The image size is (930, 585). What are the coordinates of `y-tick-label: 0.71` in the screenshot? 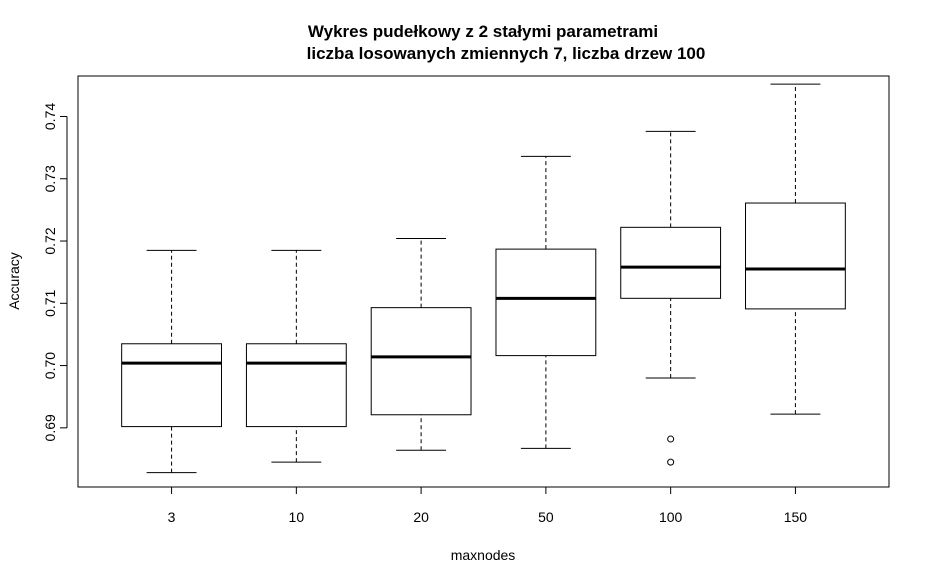 It's located at (50, 302).